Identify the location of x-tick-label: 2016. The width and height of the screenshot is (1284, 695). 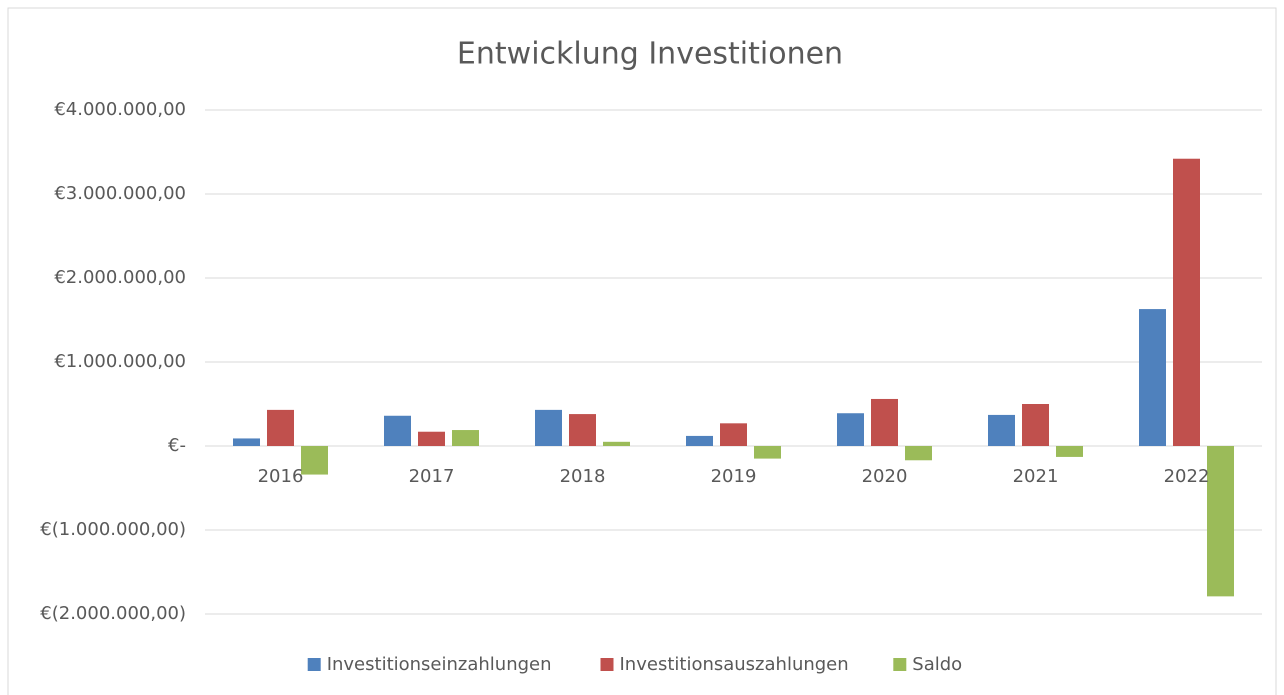
(281, 476).